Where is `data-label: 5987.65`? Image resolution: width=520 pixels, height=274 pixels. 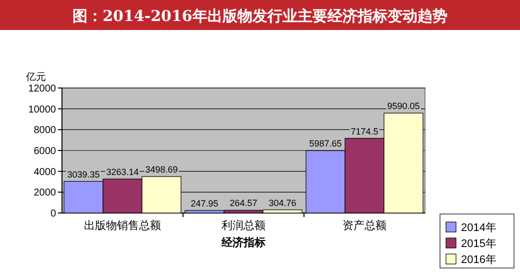
data-label: 5987.65 is located at coordinates (325, 143).